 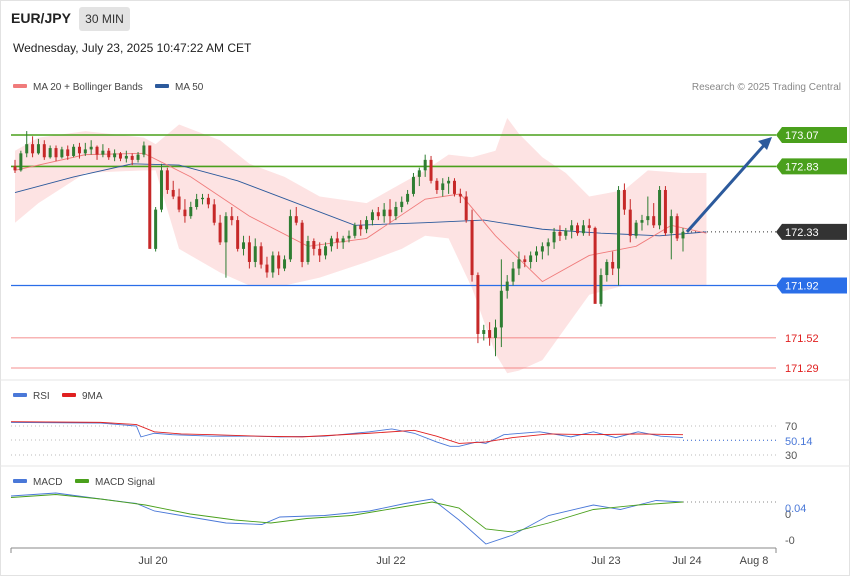 What do you see at coordinates (41, 18) in the screenshot?
I see `symbol-title: EUR/JPY` at bounding box center [41, 18].